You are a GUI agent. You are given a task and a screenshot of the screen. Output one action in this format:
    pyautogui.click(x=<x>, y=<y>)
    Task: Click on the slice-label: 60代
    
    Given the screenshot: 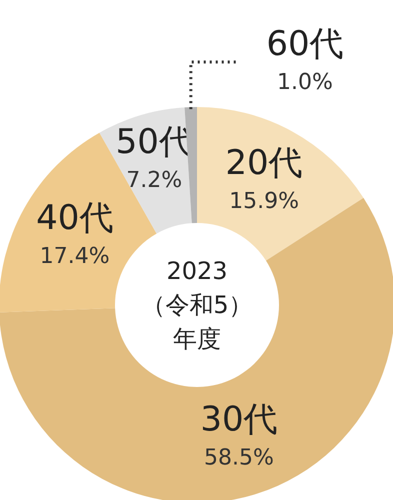 What is the action you would take?
    pyautogui.click(x=305, y=44)
    